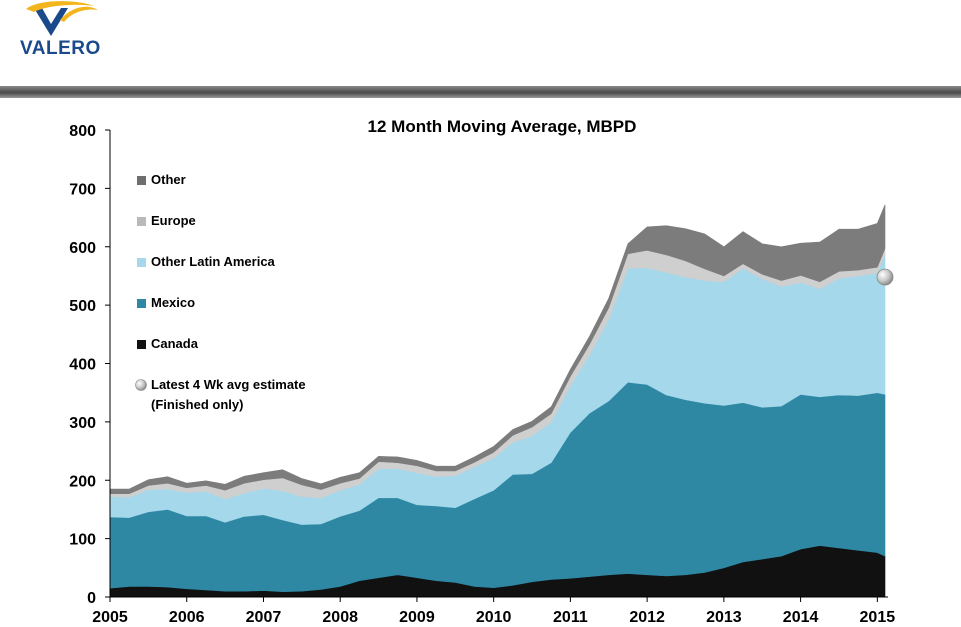  Describe the element at coordinates (110, 617) in the screenshot. I see `x-tick-label: 2005` at that location.